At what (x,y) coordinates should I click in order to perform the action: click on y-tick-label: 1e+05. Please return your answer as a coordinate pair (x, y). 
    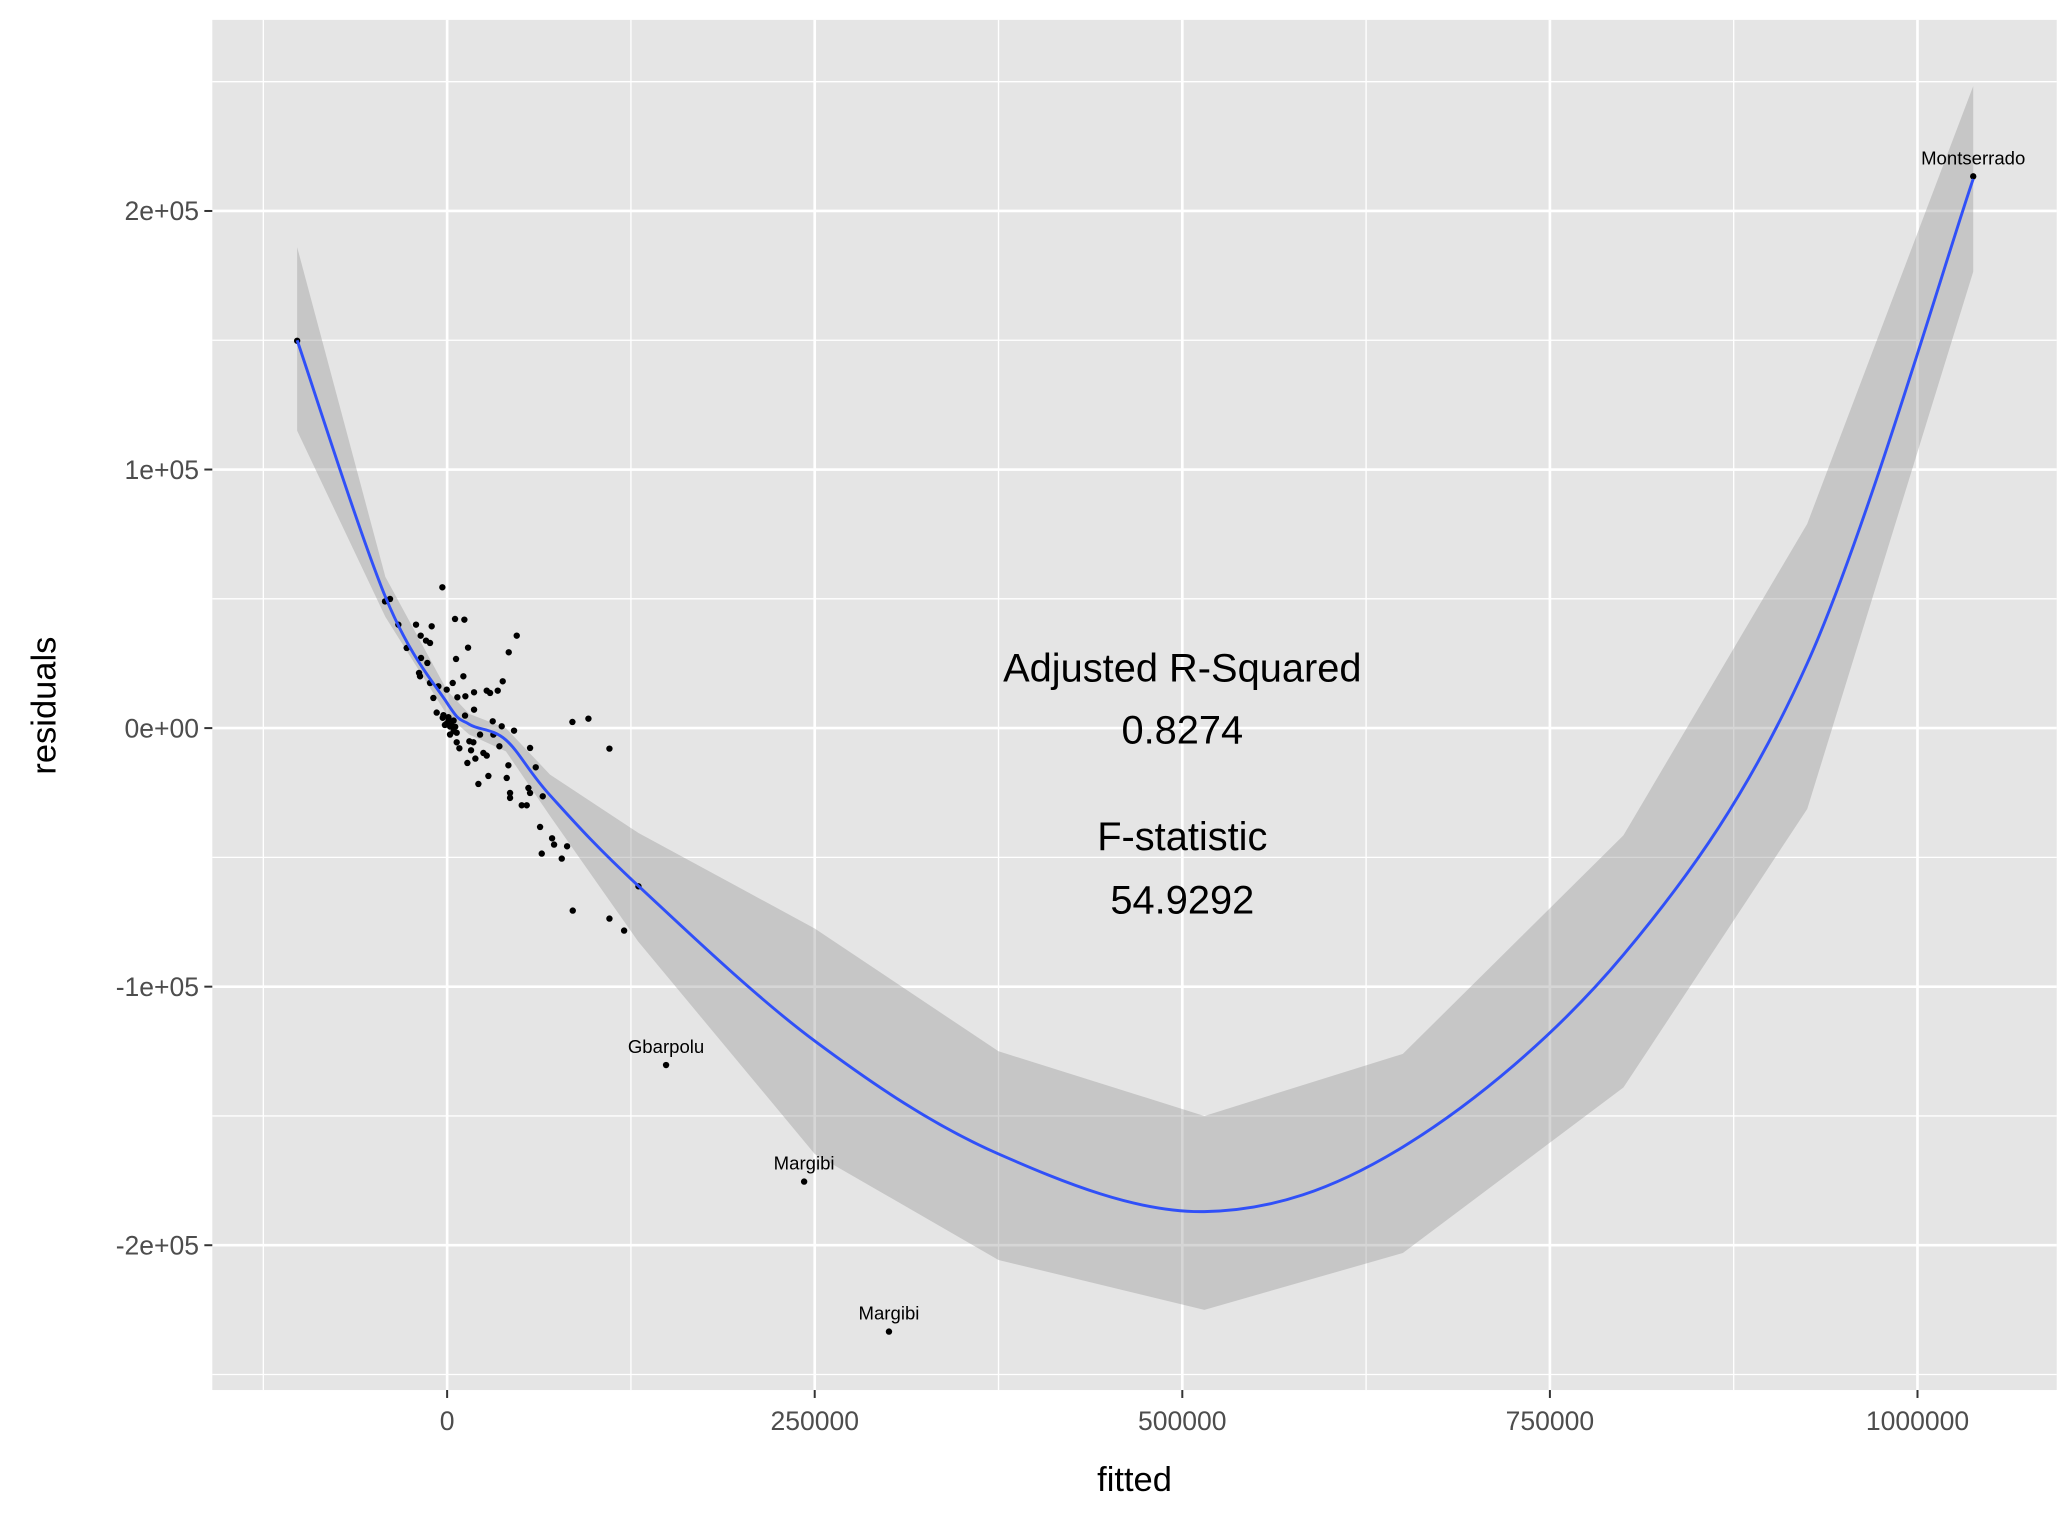
    Looking at the image, I should click on (162, 470).